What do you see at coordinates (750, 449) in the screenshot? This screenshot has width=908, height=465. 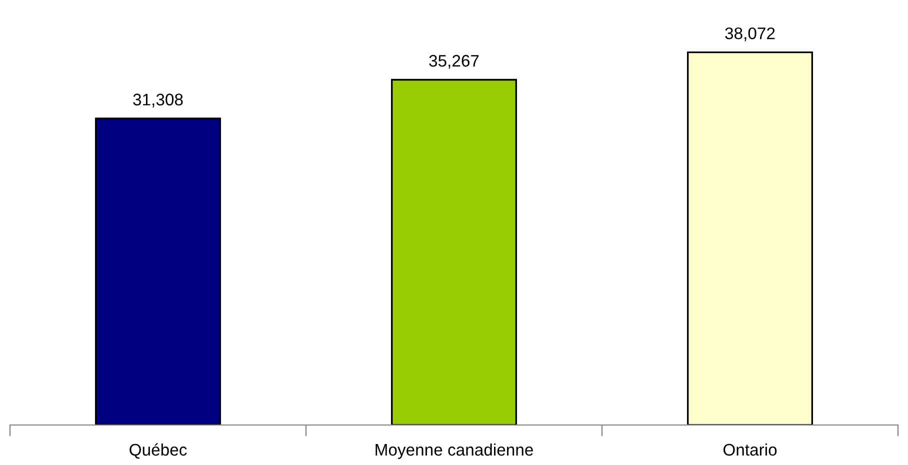 I see `x-tick-label: Ontario` at bounding box center [750, 449].